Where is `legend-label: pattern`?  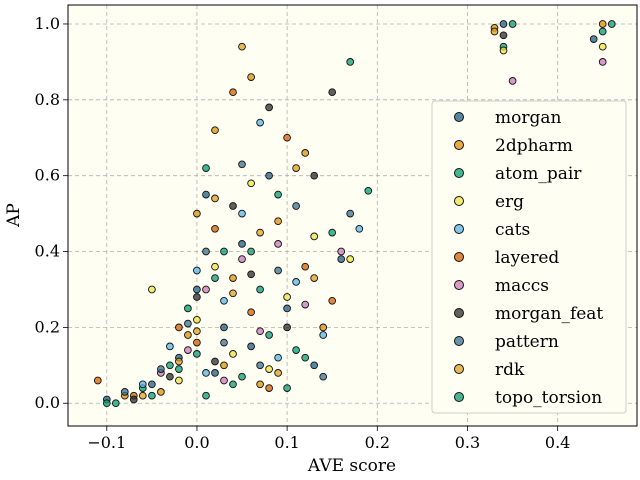 legend-label: pattern is located at coordinates (527, 342).